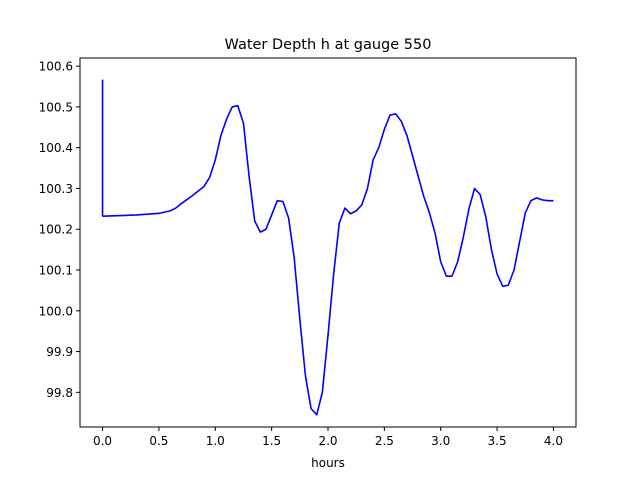 Image resolution: width=640 pixels, height=480 pixels. I want to click on chart-title: Water Depth h at gauge 550, so click(328, 45).